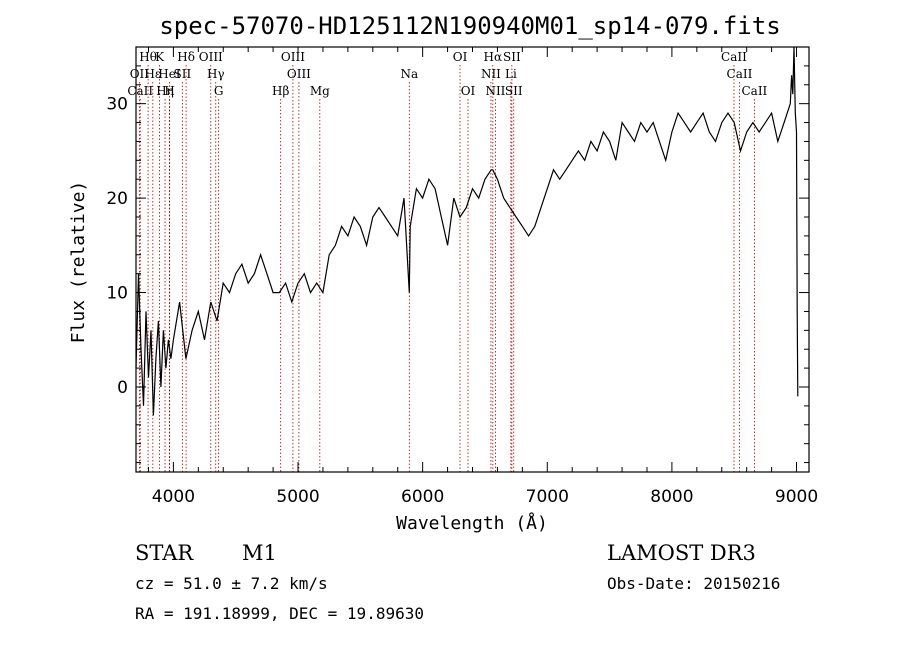  Describe the element at coordinates (472, 523) in the screenshot. I see `x-axis-label: Wavelength (Å)` at that location.